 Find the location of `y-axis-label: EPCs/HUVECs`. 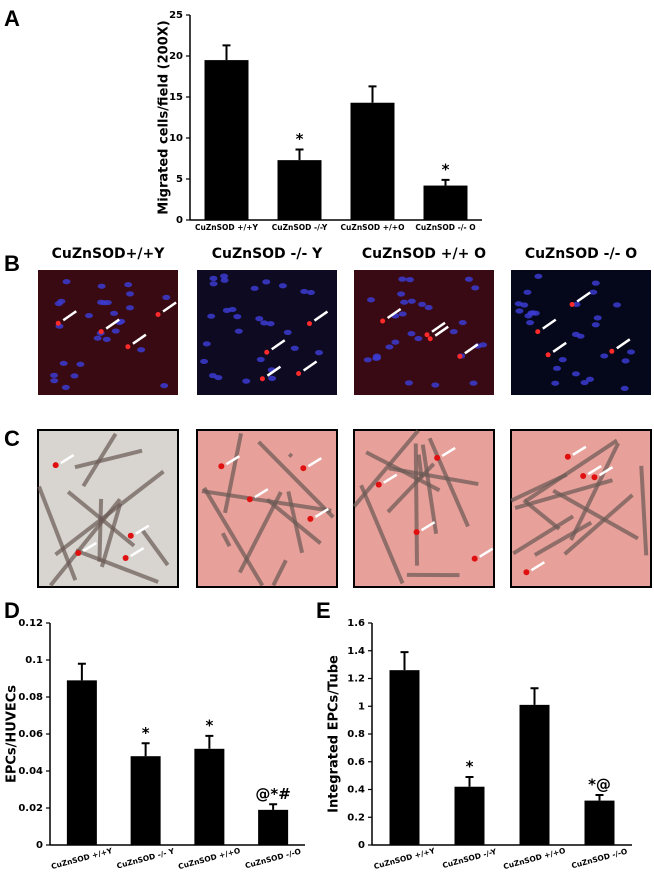

y-axis-label: EPCs/HUVECs is located at coordinates (12, 734).